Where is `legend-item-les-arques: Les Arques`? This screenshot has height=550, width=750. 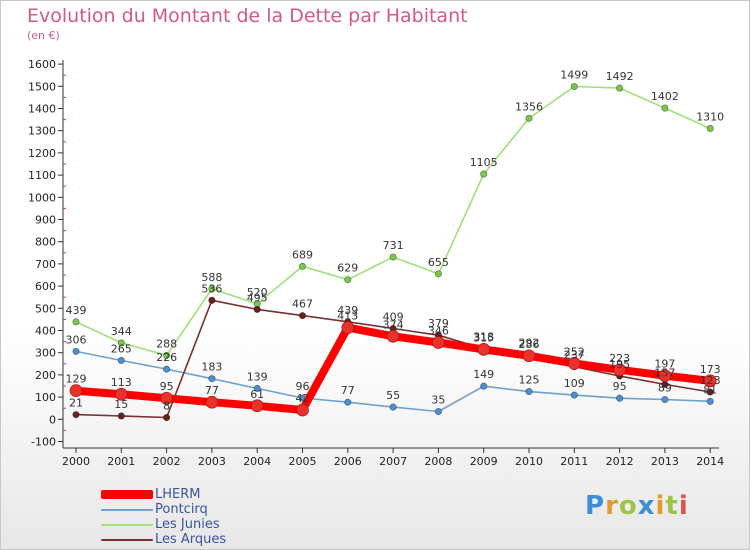 legend-item-les-arques: Les Arques is located at coordinates (231, 539).